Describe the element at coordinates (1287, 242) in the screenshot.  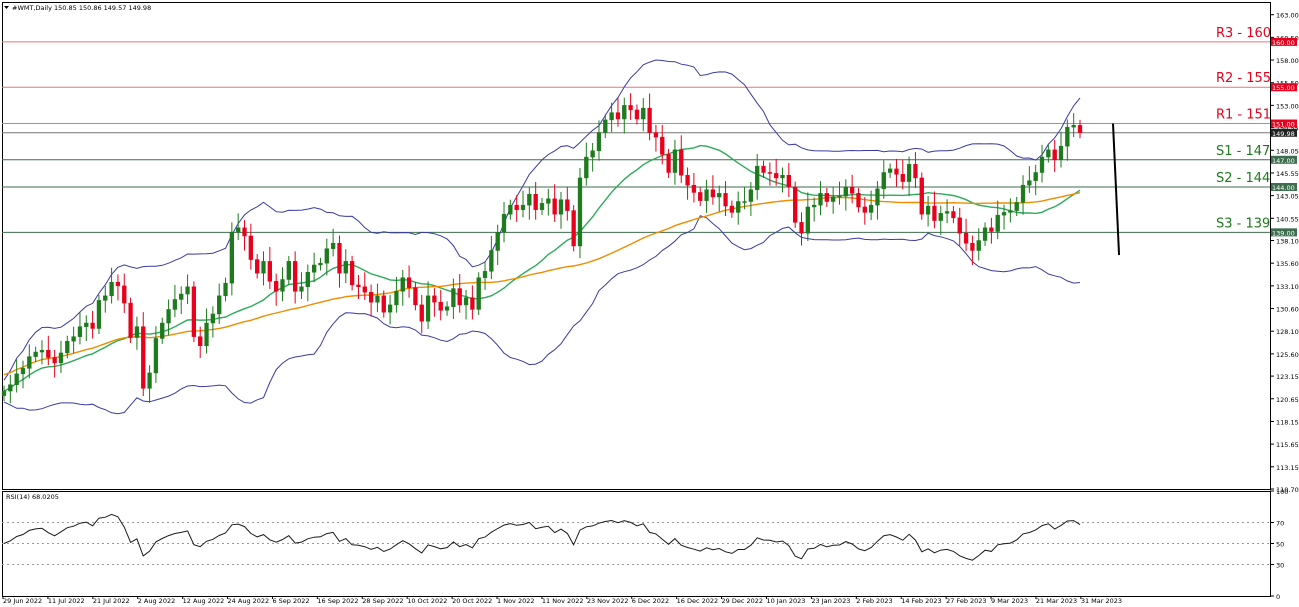
I see `price-tick-label: 138.10` at that location.